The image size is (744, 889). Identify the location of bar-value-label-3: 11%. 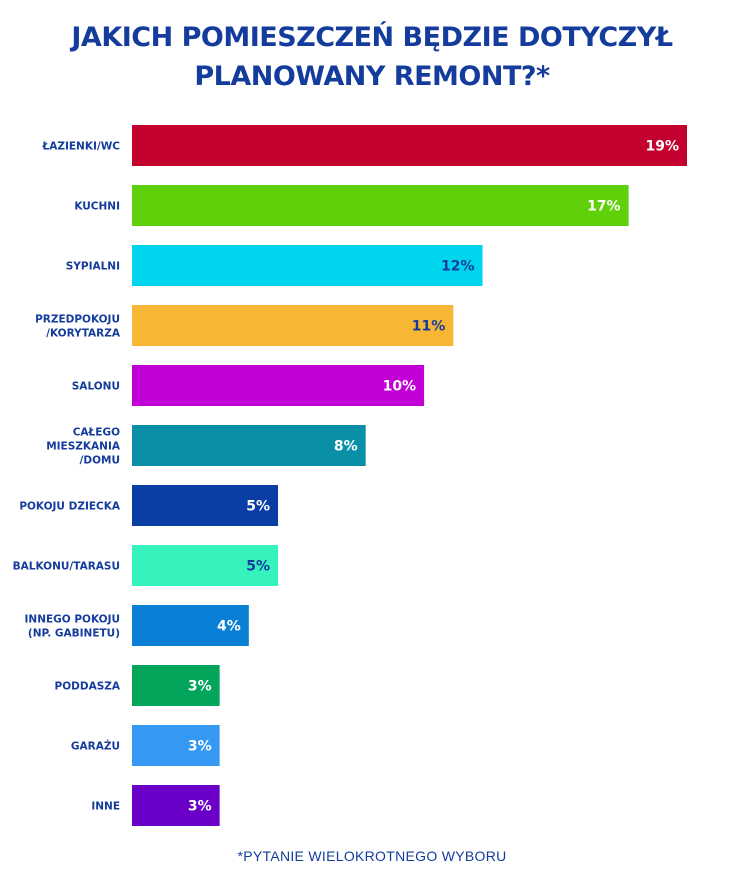
(429, 327).